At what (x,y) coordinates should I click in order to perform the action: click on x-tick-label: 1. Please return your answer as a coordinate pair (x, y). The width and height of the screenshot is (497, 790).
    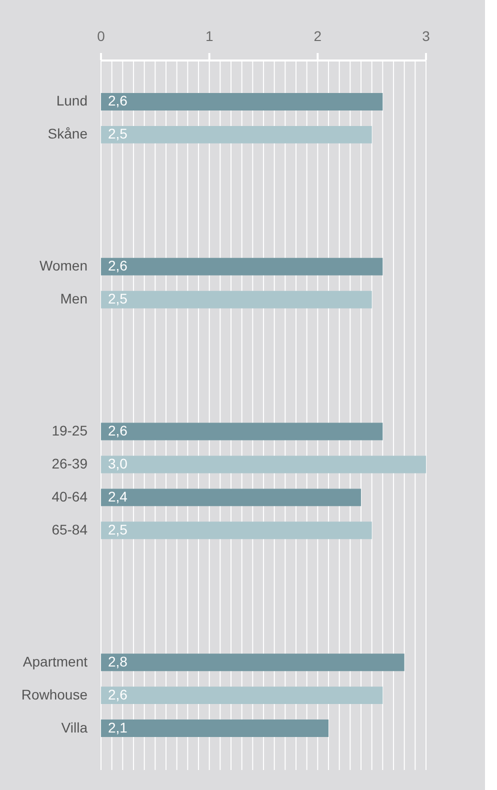
    Looking at the image, I should click on (209, 36).